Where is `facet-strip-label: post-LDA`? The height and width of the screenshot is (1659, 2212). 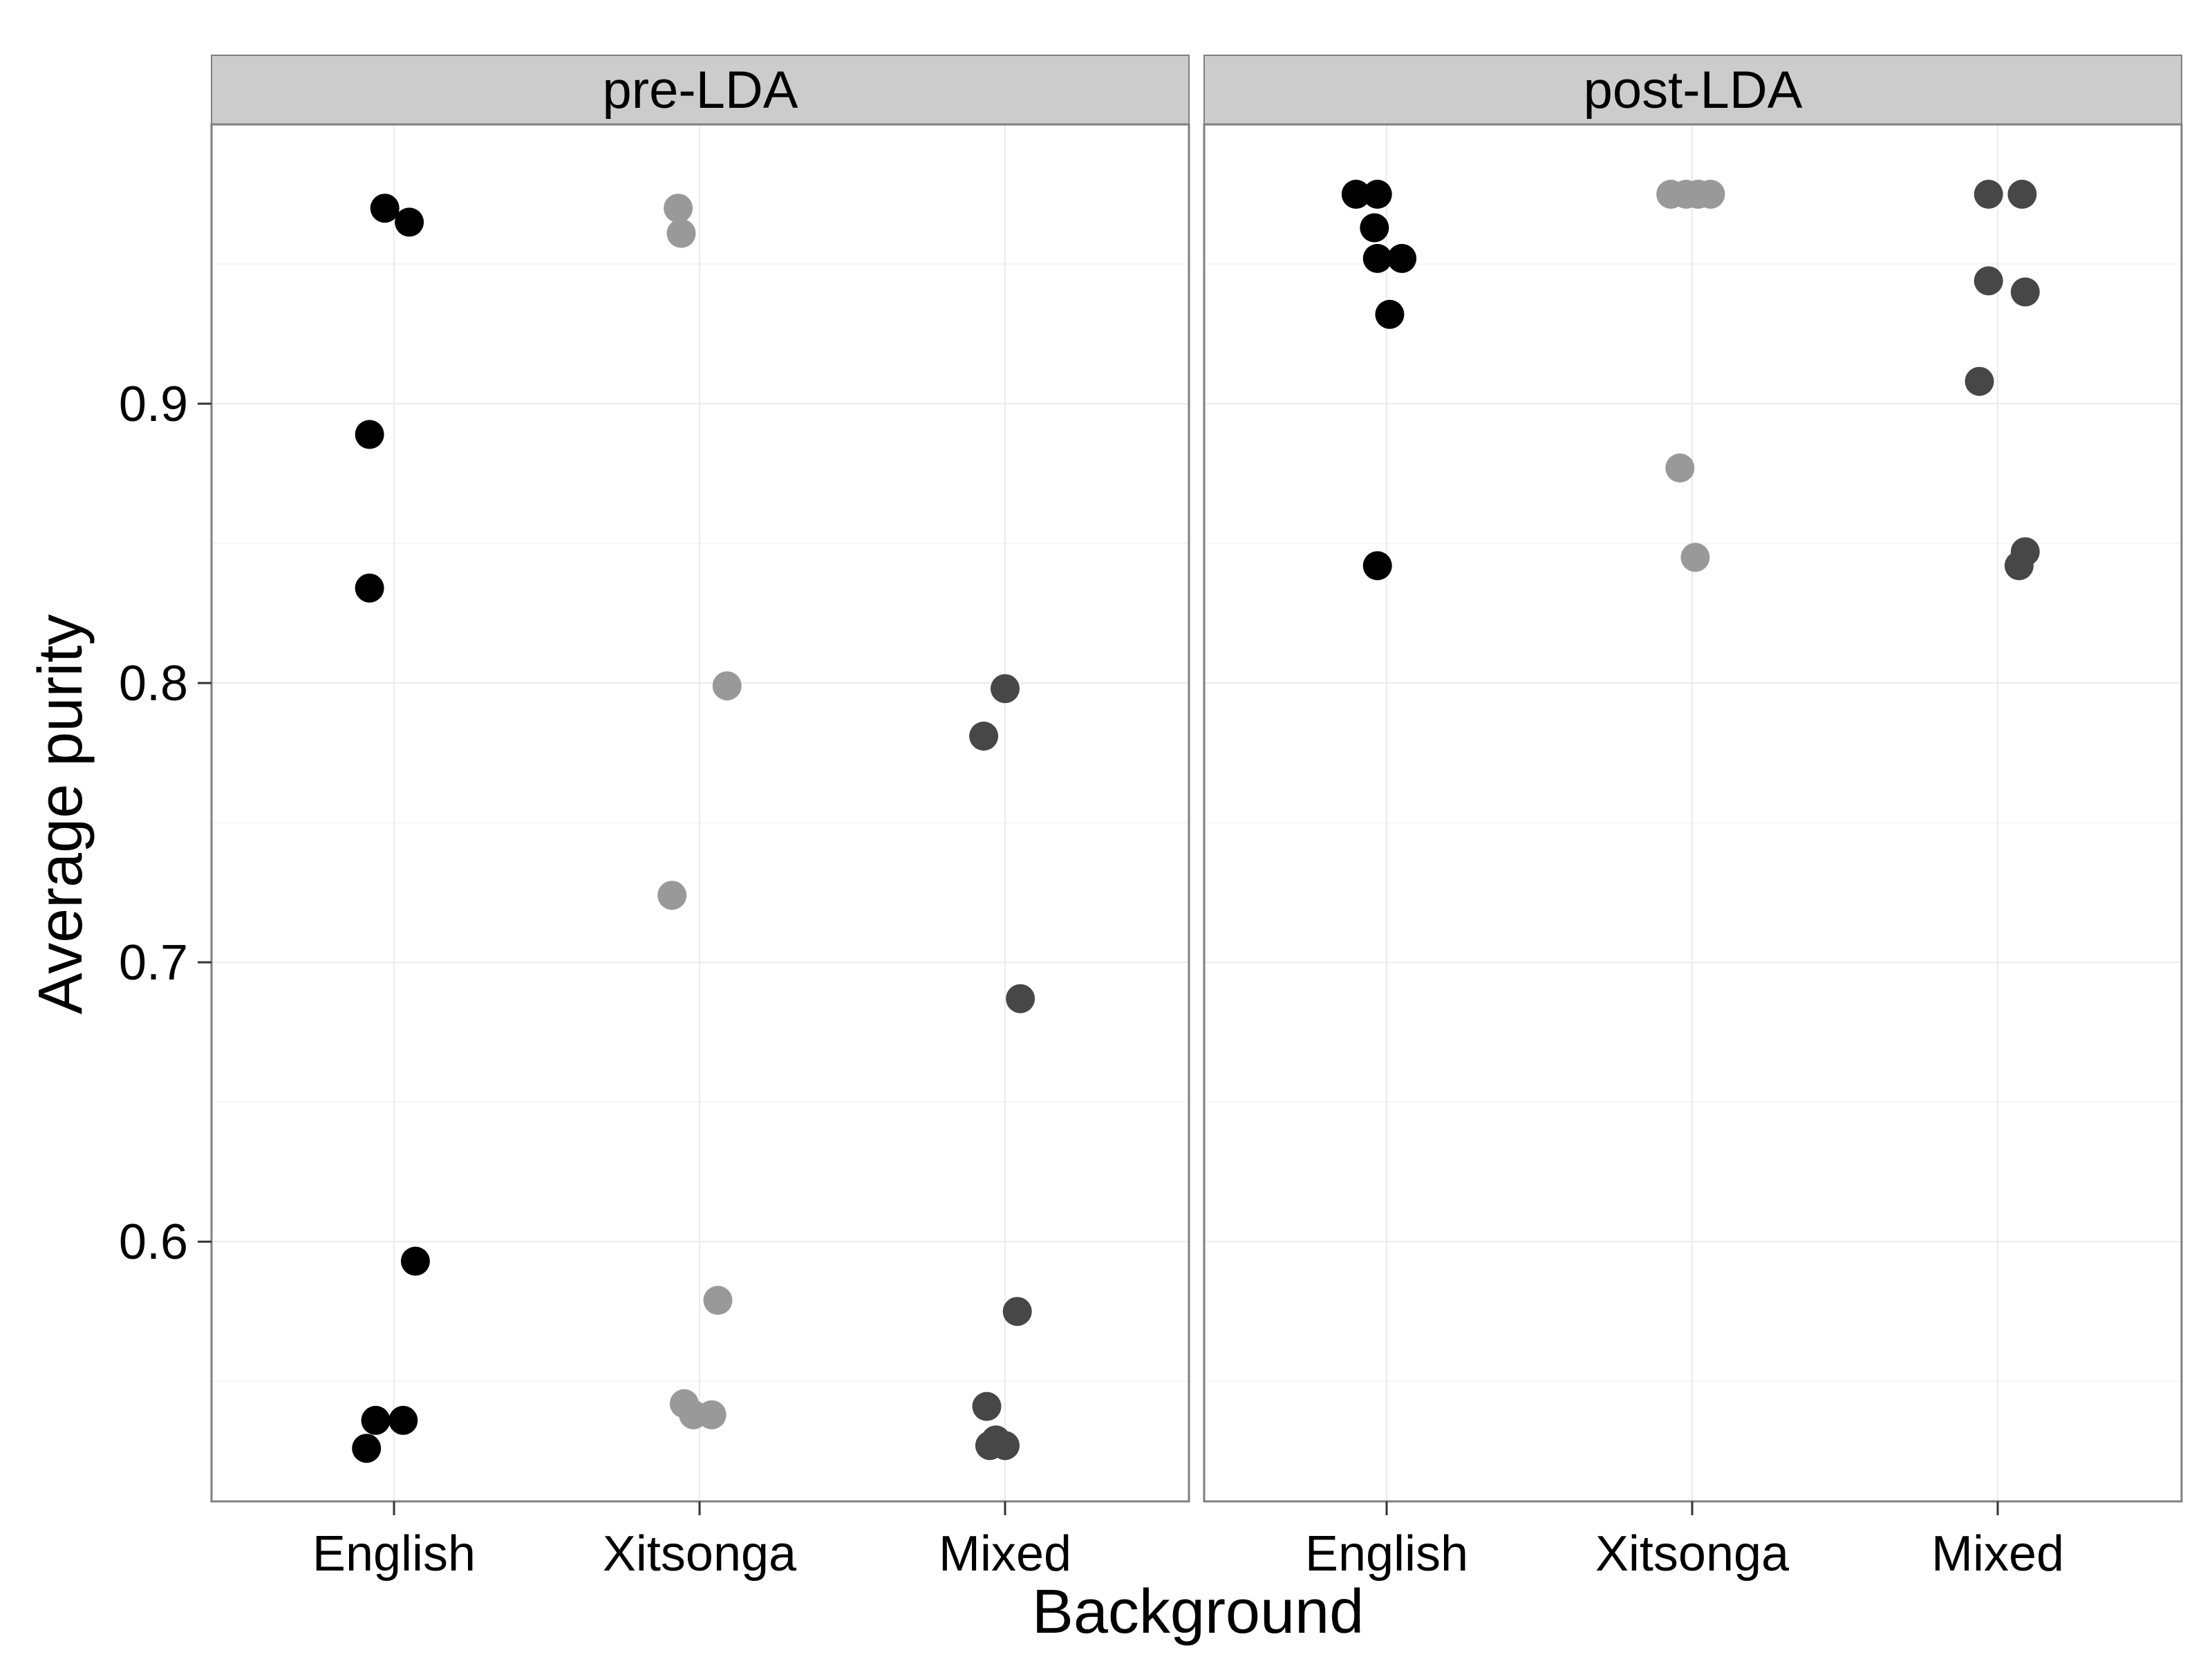 facet-strip-label: post-LDA is located at coordinates (1694, 90).